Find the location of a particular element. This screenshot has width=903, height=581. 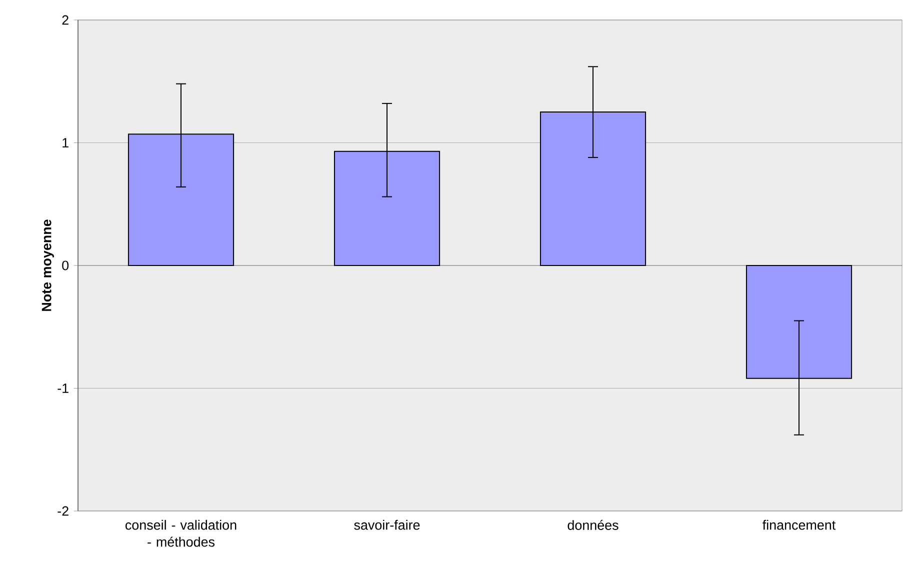

x-tick-label: financement is located at coordinates (799, 525).